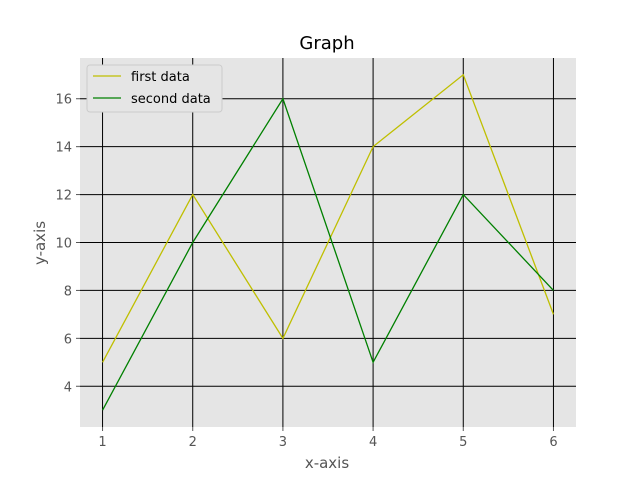 The image size is (640, 480). I want to click on x-tick-label: 3, so click(283, 442).